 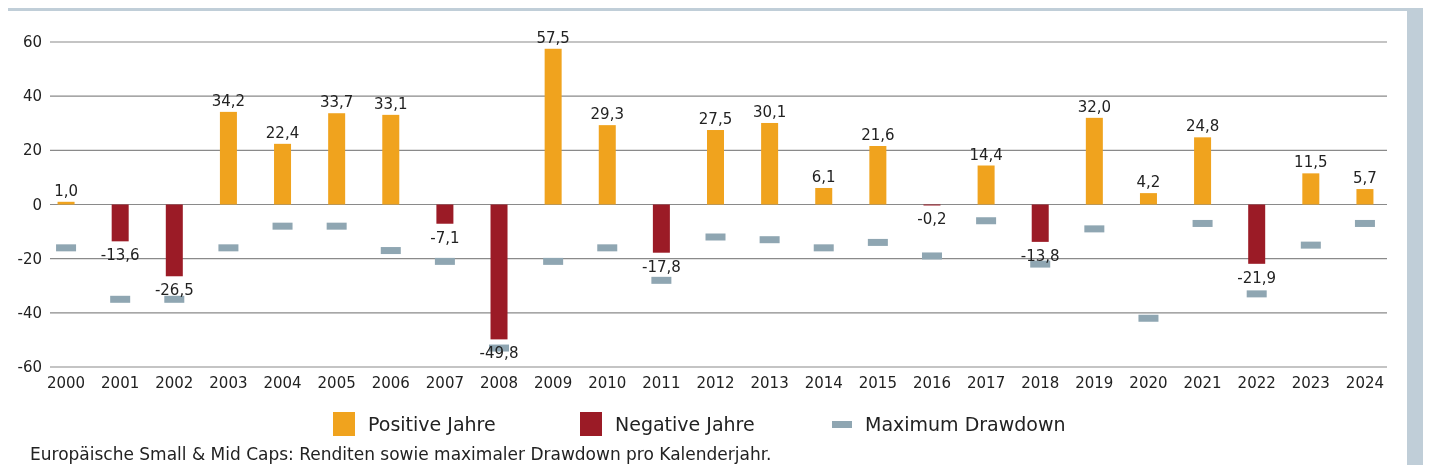 What do you see at coordinates (715, 119) in the screenshot?
I see `data-label: 27,5` at bounding box center [715, 119].